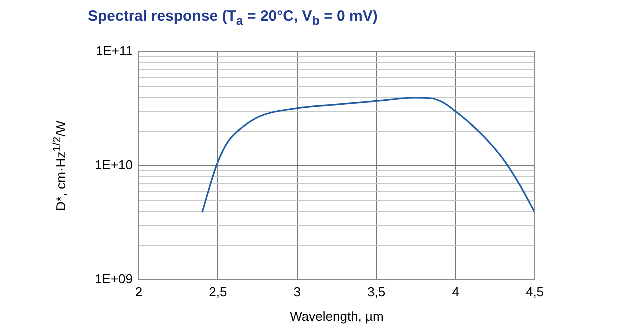  I want to click on x-tick-label: 3,5, so click(377, 292).